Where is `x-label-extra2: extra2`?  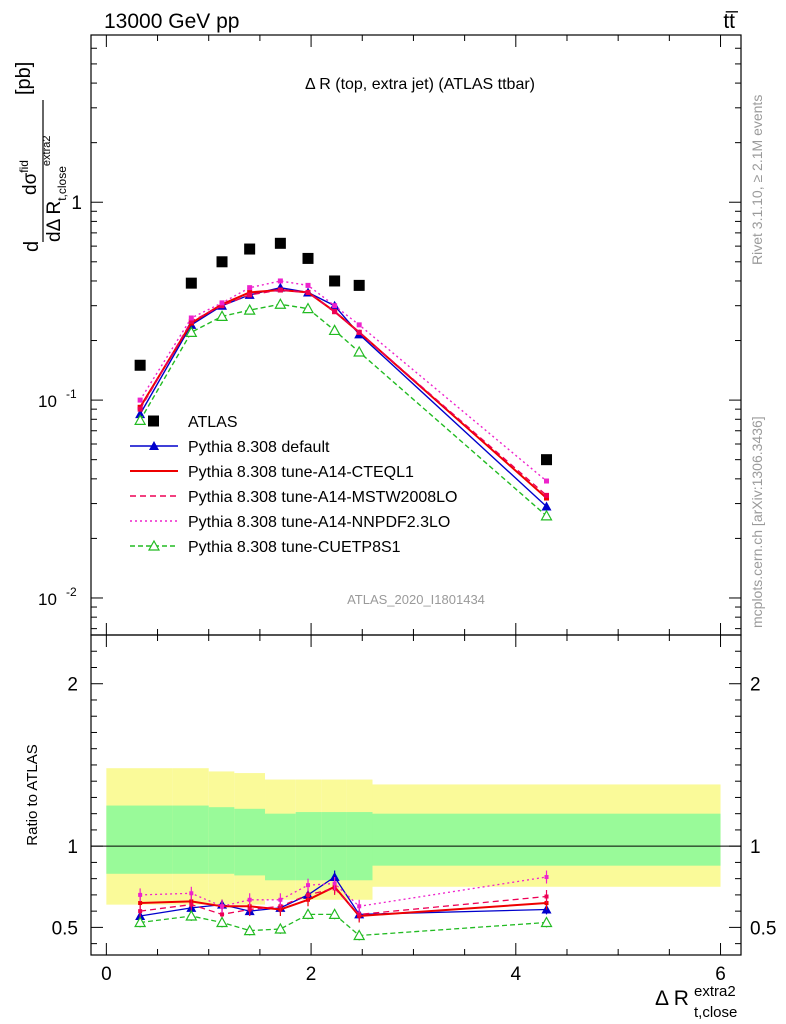
x-label-extra2: extra2 is located at coordinates (715, 991).